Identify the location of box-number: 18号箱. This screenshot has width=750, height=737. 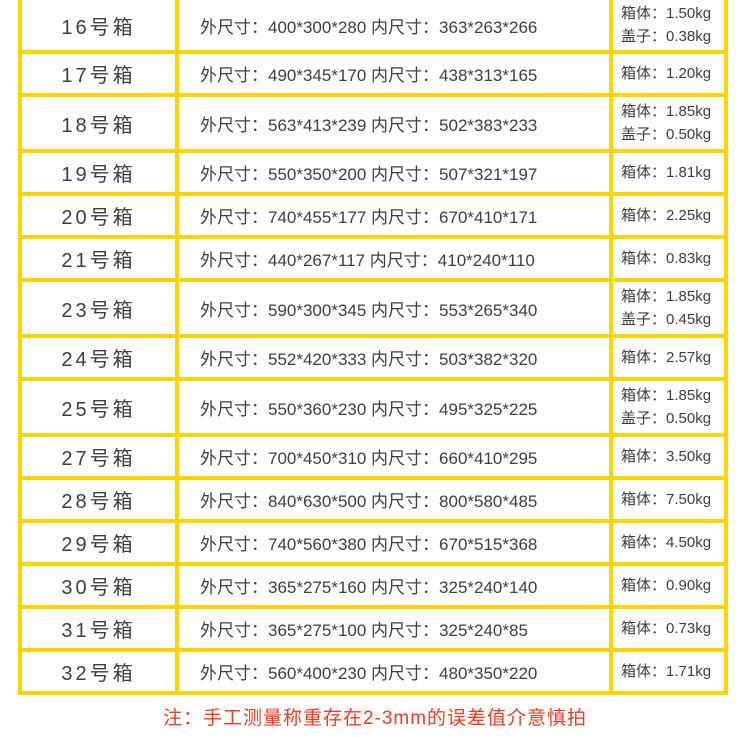
(98, 123).